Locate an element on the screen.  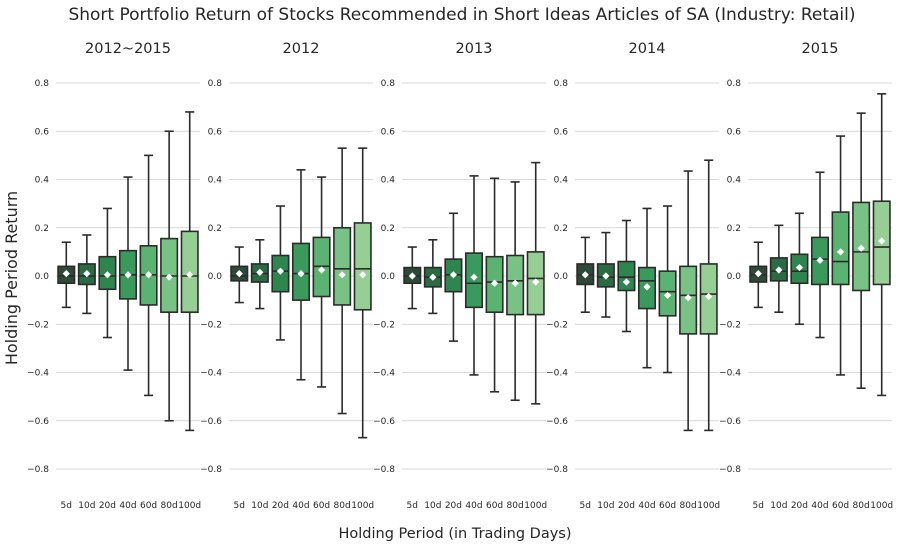
y-tick-label: 0.4 is located at coordinates (561, 181).